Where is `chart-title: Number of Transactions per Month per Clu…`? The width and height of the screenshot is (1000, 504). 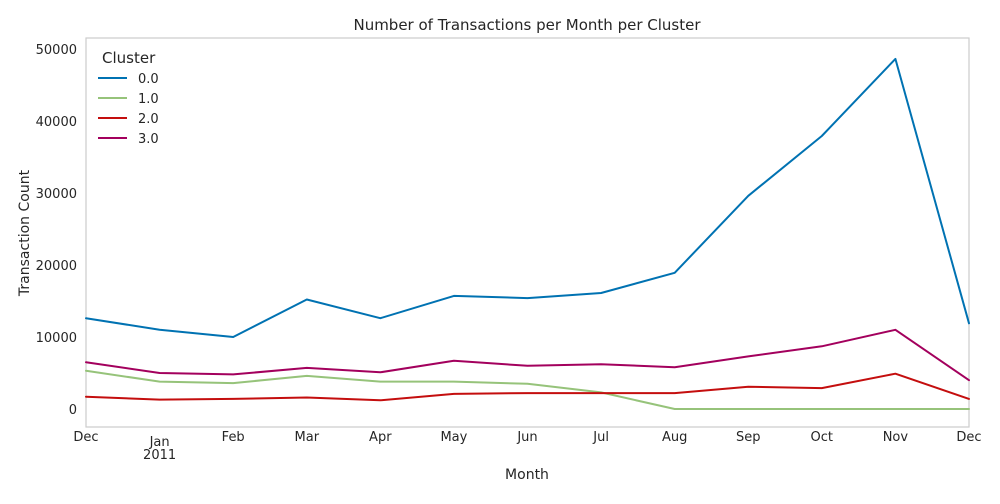 chart-title: Number of Transactions per Month per Clu… is located at coordinates (527, 25).